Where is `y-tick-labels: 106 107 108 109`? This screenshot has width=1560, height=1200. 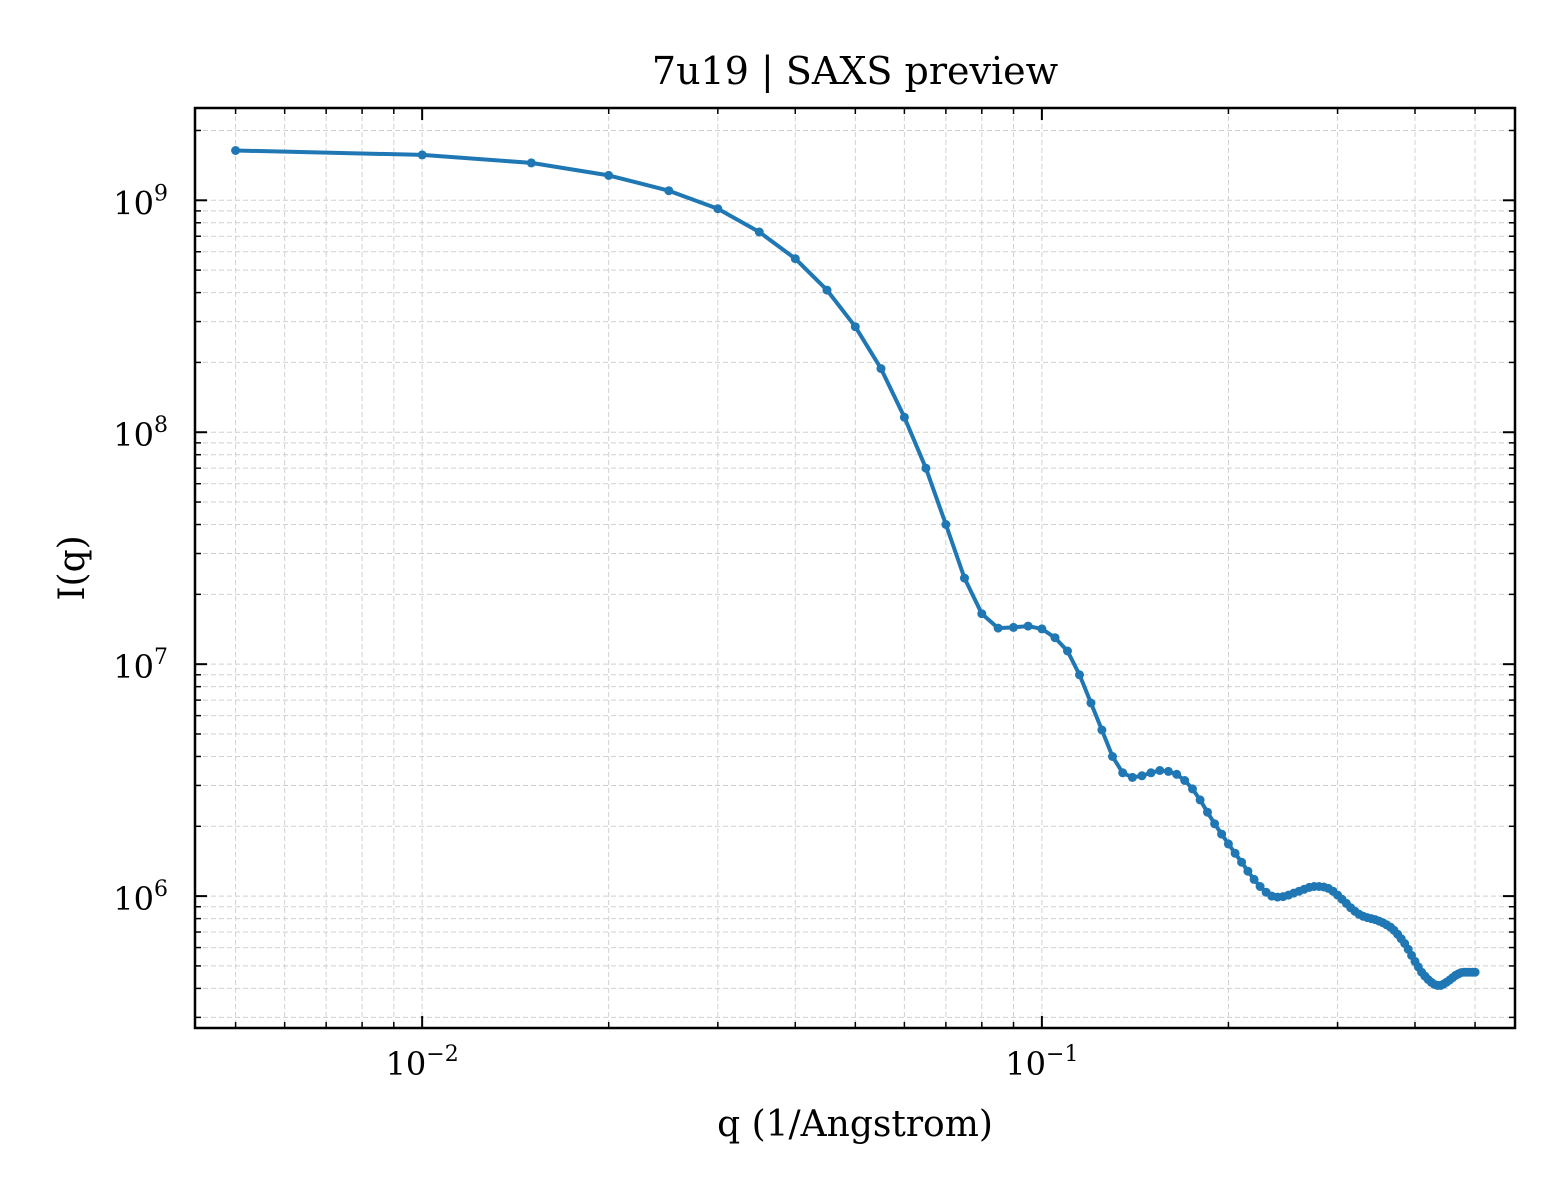
y-tick-labels: 106 107 108 109 is located at coordinates (140, 549).